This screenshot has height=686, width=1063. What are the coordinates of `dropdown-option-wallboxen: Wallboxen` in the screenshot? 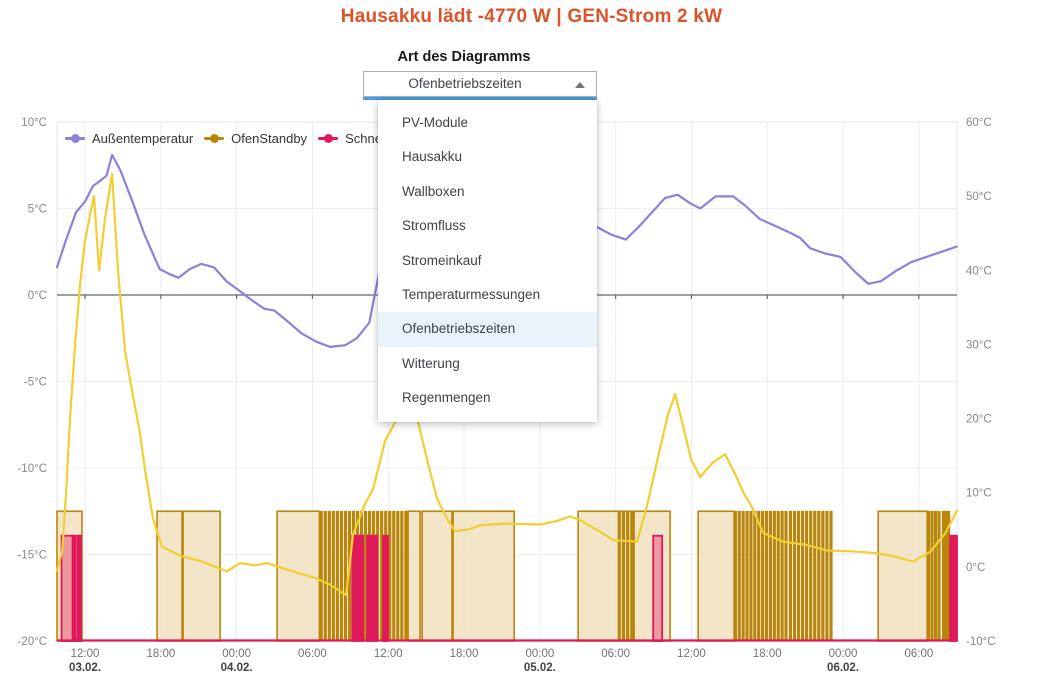 It's located at (433, 191).